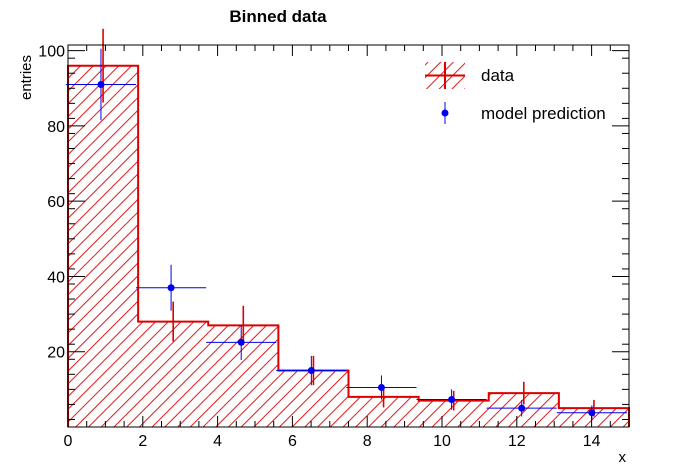 The height and width of the screenshot is (474, 698). I want to click on x-tick-label: 12, so click(517, 441).